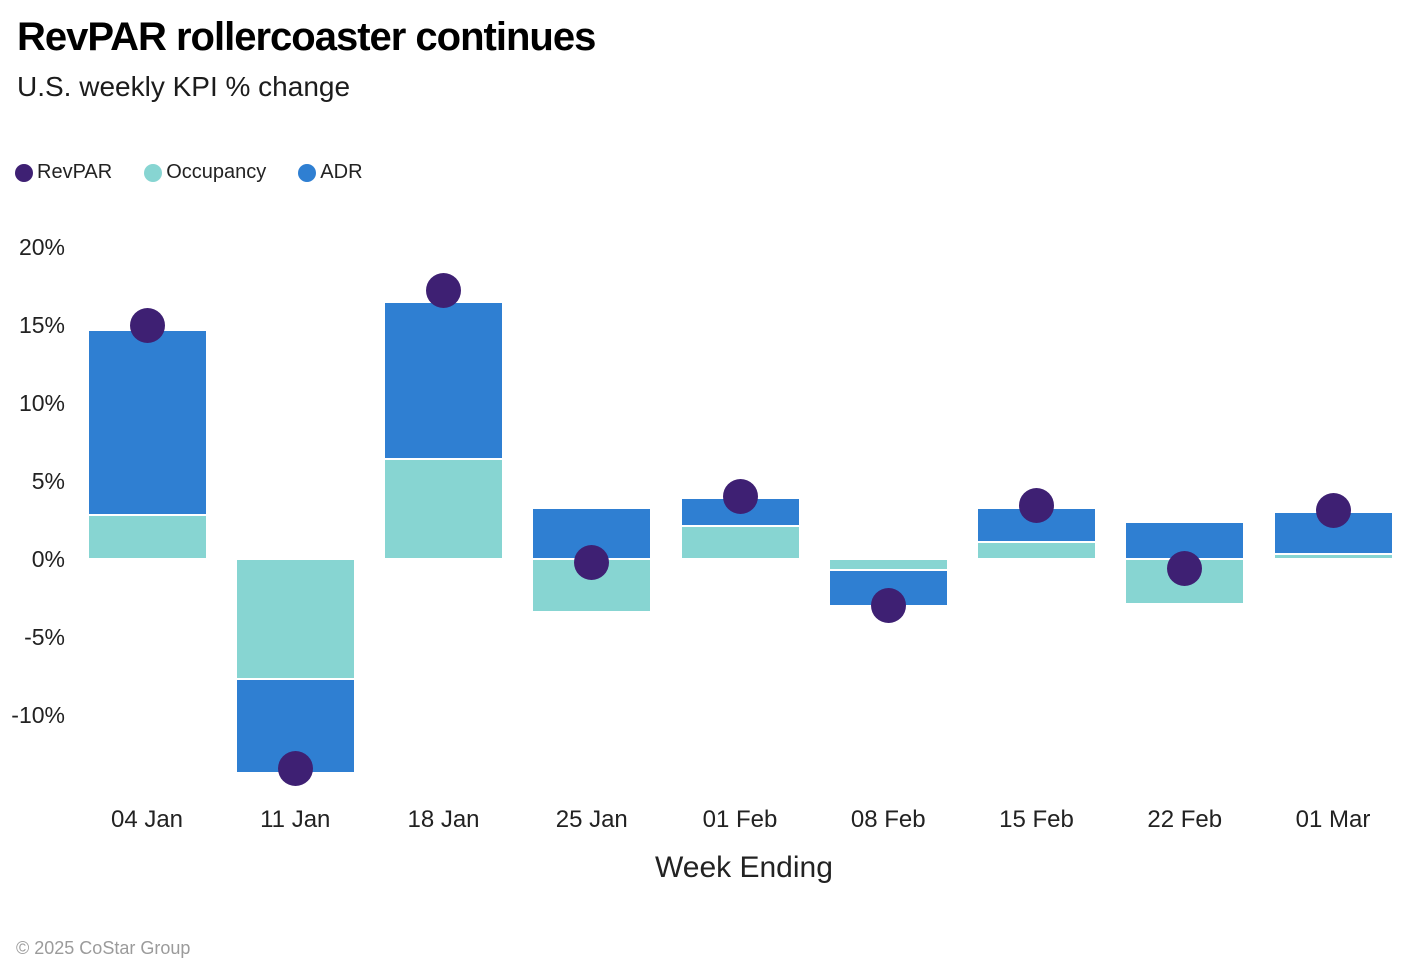 Image resolution: width=1406 pixels, height=974 pixels. Describe the element at coordinates (1333, 819) in the screenshot. I see `x-axis-tick-label: 01 Mar` at that location.